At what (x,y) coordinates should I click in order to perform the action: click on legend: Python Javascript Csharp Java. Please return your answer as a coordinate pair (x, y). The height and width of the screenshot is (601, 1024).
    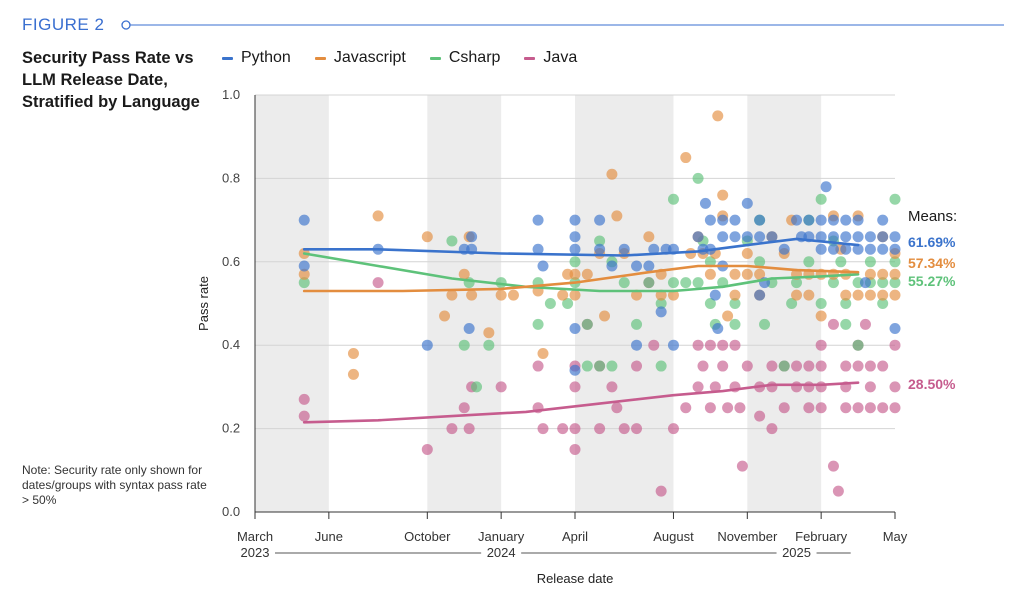
    Looking at the image, I should click on (399, 58).